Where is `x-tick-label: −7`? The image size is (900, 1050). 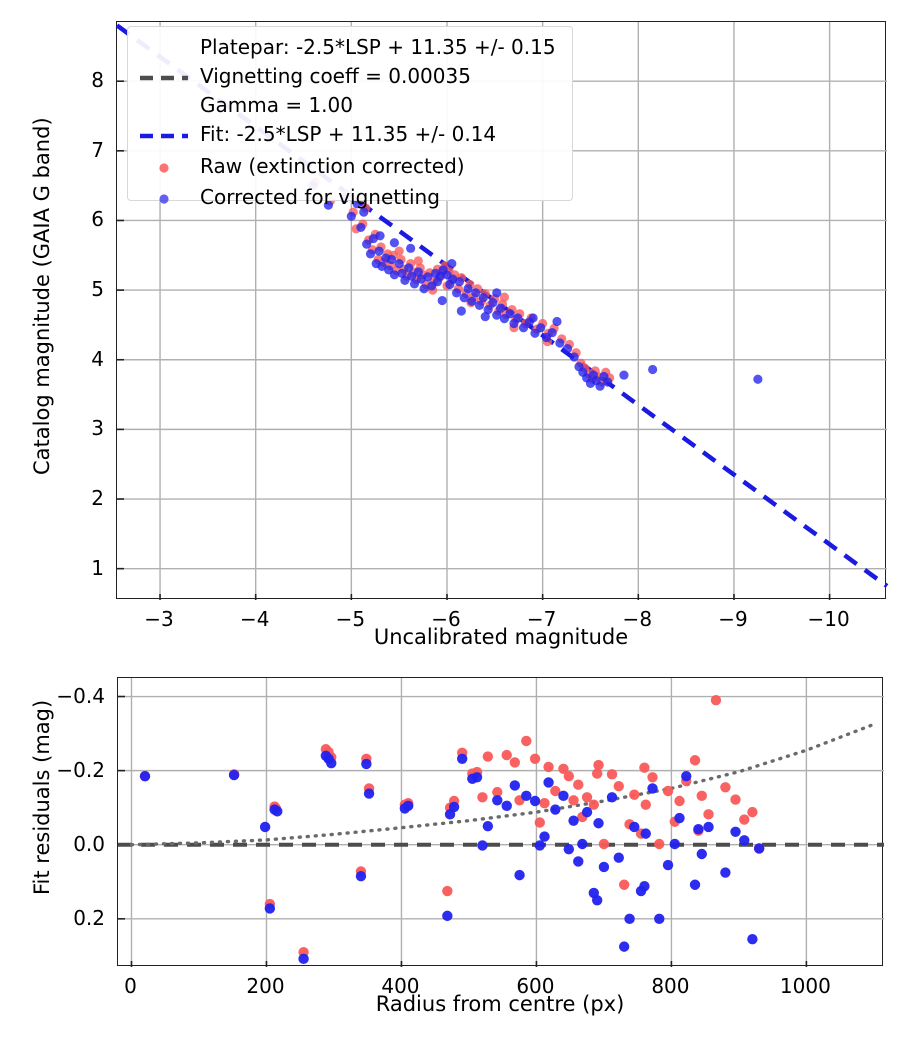
x-tick-label: −7 is located at coordinates (541, 619).